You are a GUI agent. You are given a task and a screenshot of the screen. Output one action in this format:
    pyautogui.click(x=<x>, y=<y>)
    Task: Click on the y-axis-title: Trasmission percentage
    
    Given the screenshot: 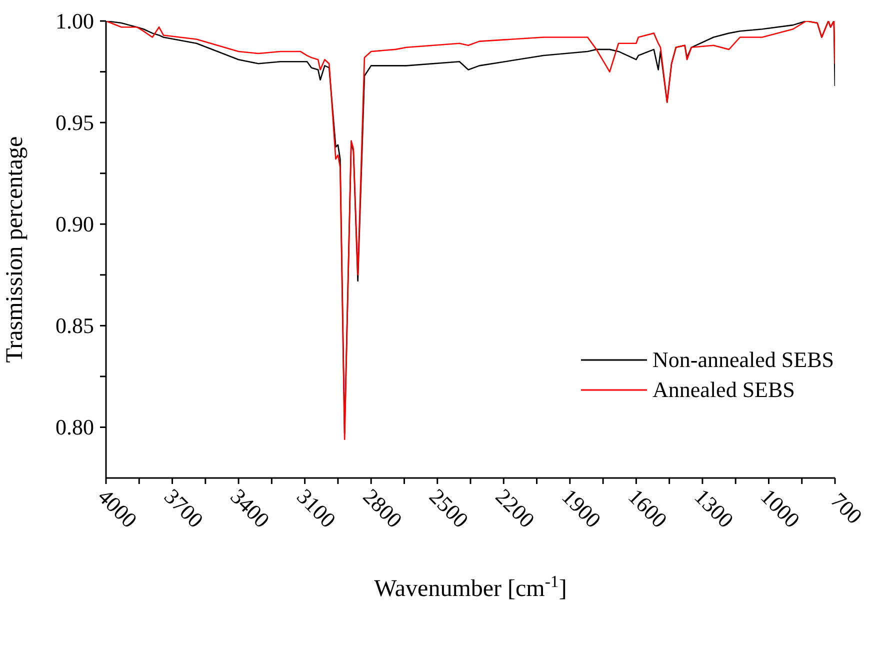 What is the action you would take?
    pyautogui.click(x=15, y=249)
    